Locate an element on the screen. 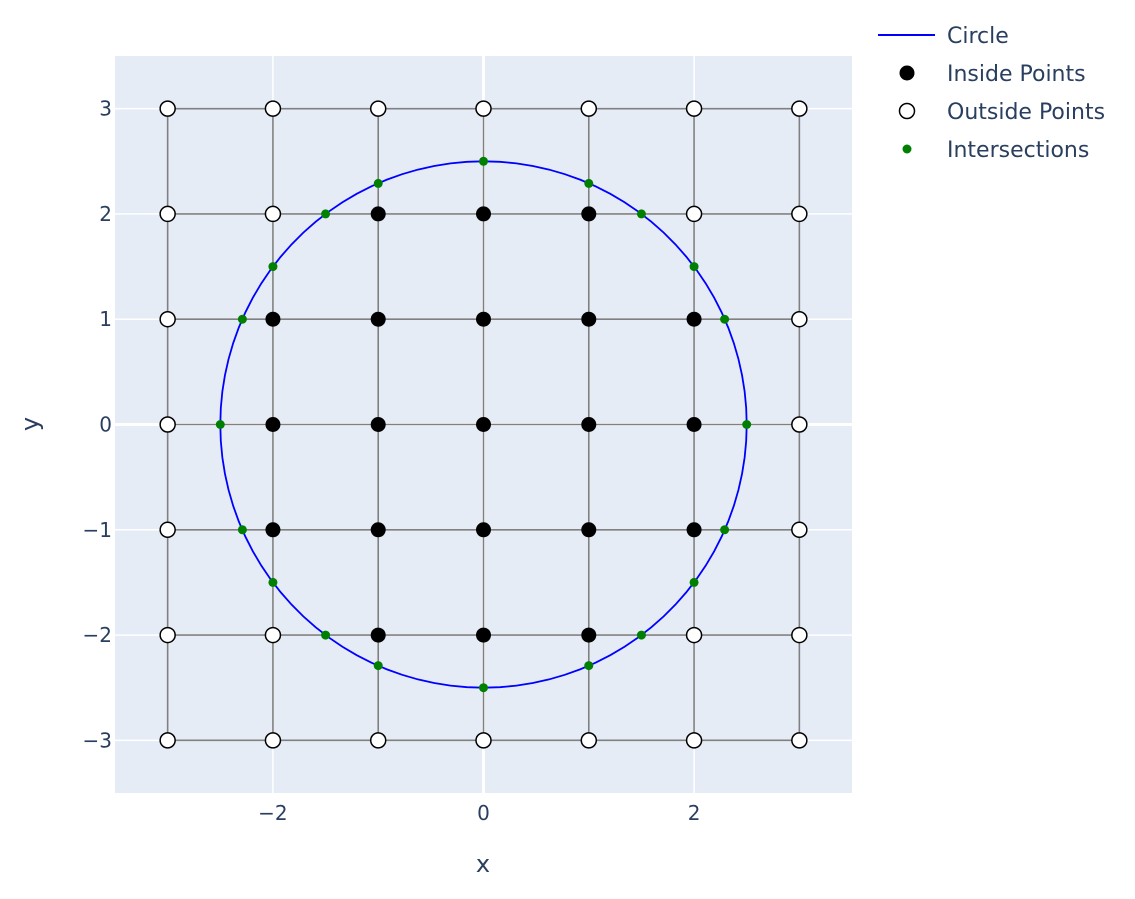 This screenshot has width=1135, height=899. legend-item: Circle is located at coordinates (943, 36).